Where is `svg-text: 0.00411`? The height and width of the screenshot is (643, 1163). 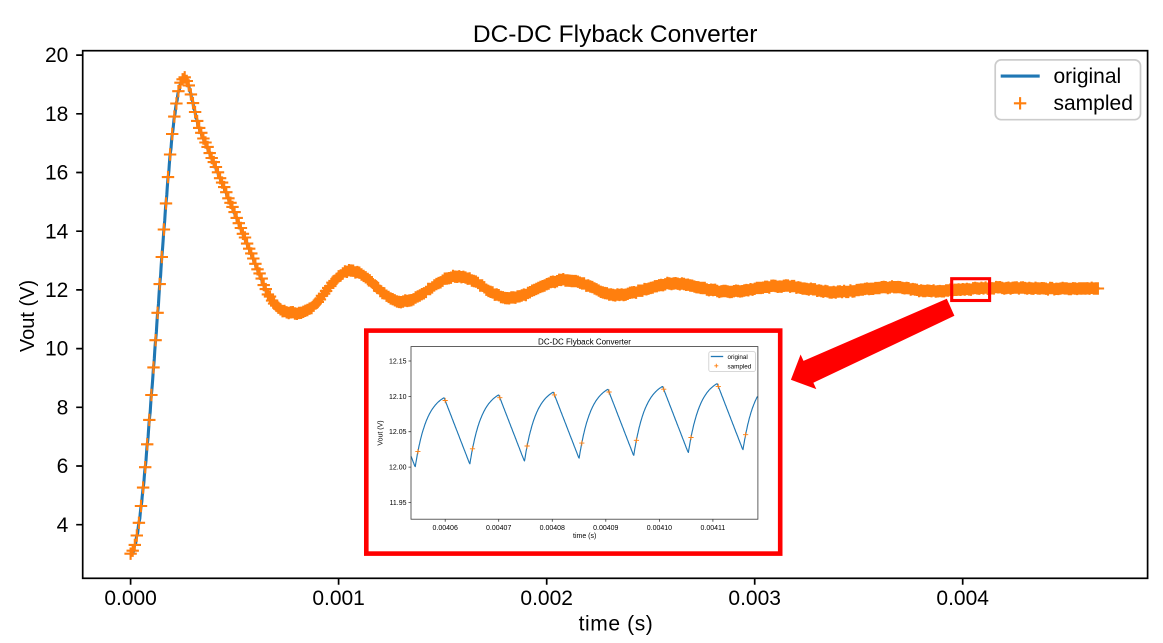
svg-text: 0.00411 is located at coordinates (713, 528).